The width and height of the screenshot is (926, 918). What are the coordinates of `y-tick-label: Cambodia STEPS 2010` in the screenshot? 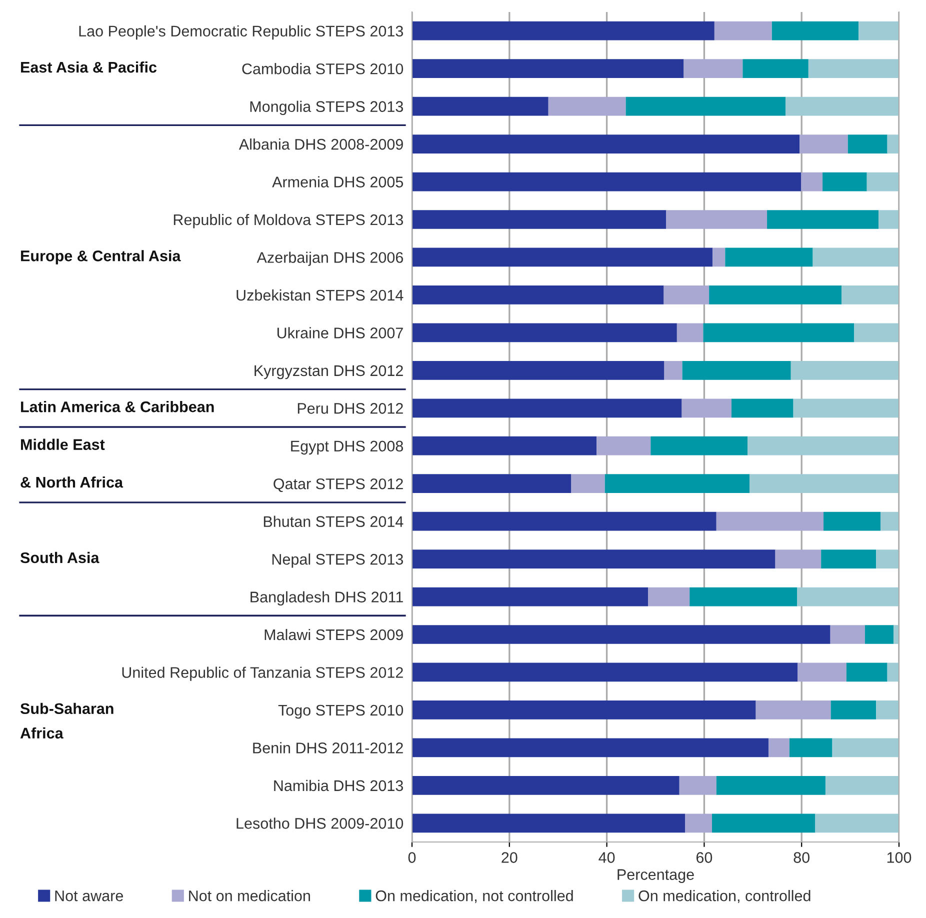 It's located at (323, 68).